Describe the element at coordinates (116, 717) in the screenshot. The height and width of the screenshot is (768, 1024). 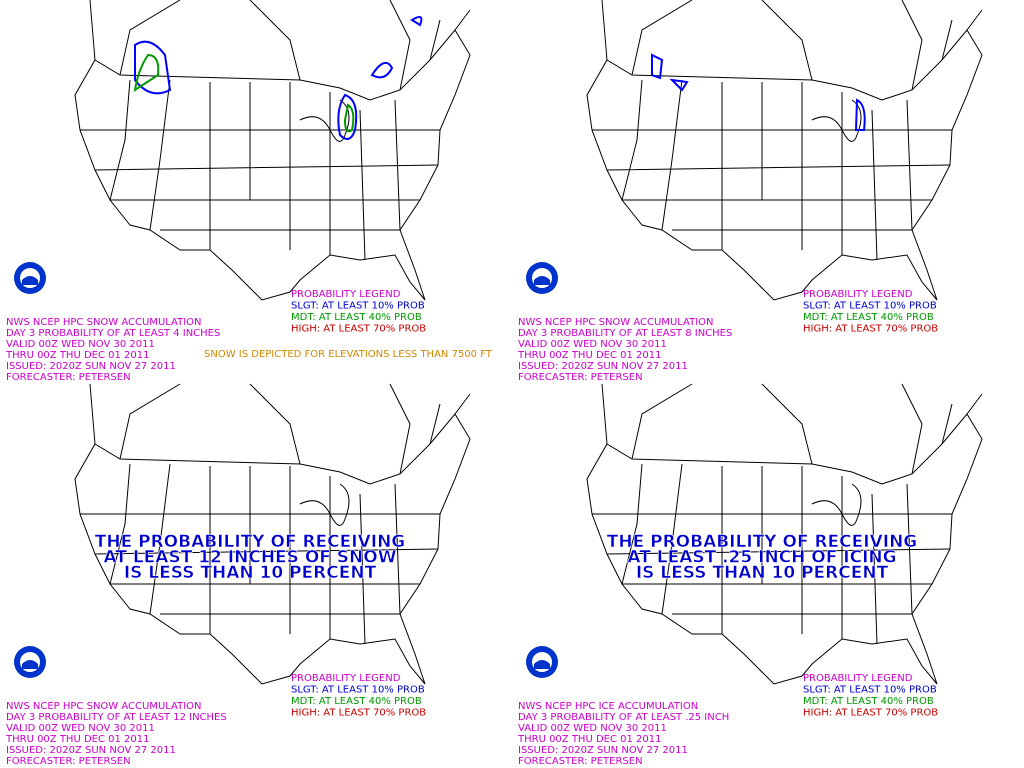
I see `forecast-info: DAY 3 PROBABILITY OF AT LEAST 12 INCHES` at that location.